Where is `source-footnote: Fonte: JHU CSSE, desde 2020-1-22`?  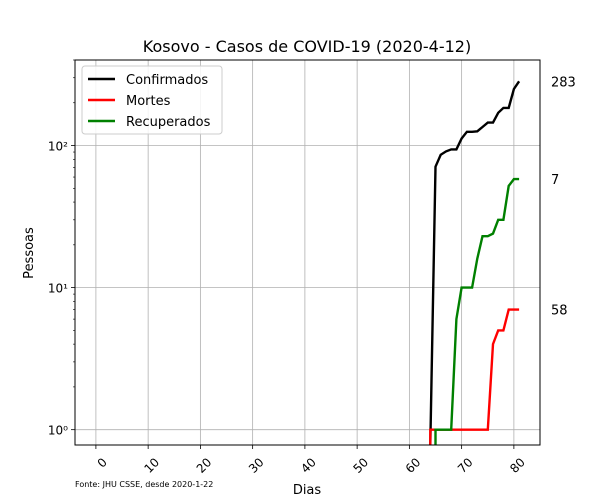
source-footnote: Fonte: JHU CSSE, desde 2020-1-22 is located at coordinates (144, 484).